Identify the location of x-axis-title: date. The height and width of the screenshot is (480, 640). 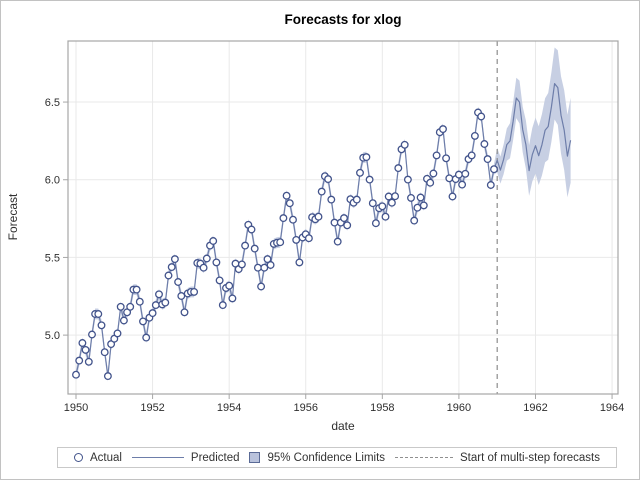
(343, 426).